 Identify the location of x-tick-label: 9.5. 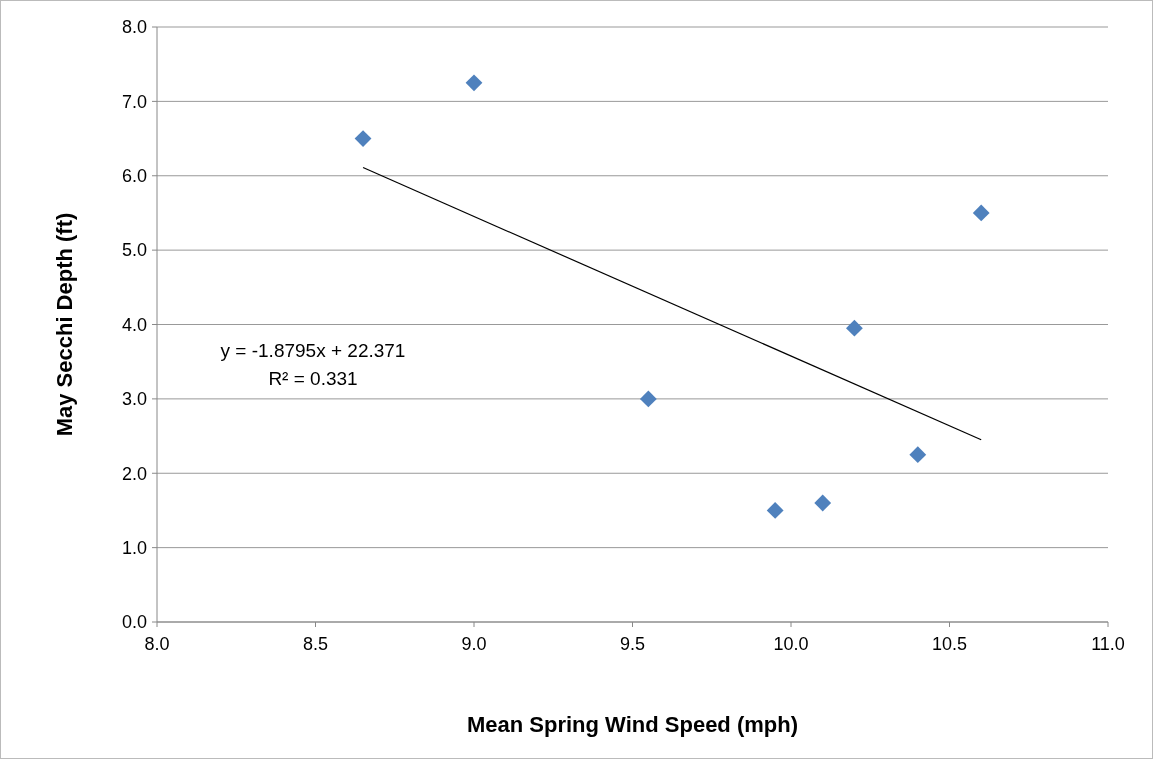
(632, 644).